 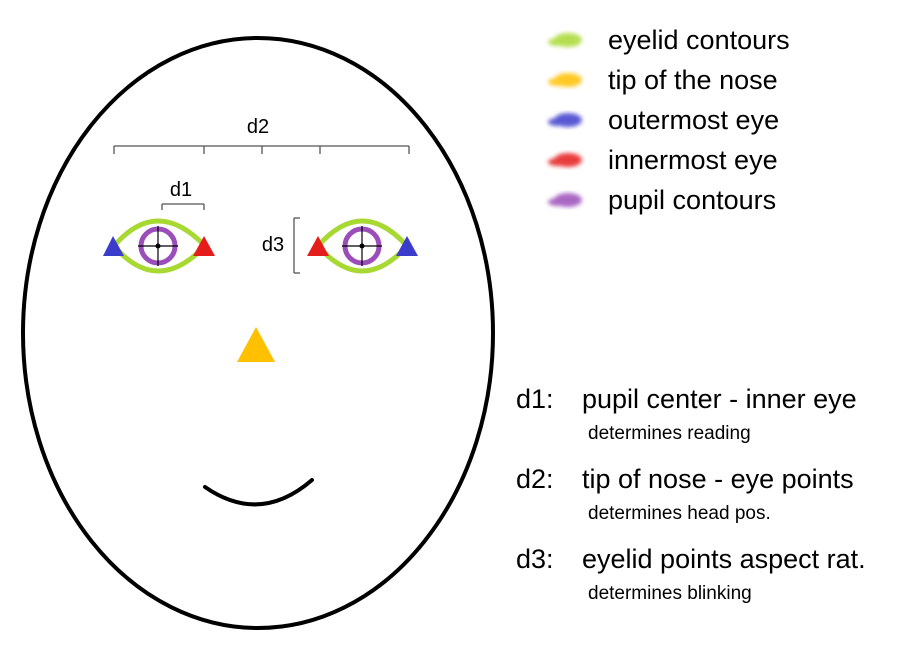 What do you see at coordinates (113, 246) in the screenshot?
I see `left-outermost-eye-marker` at bounding box center [113, 246].